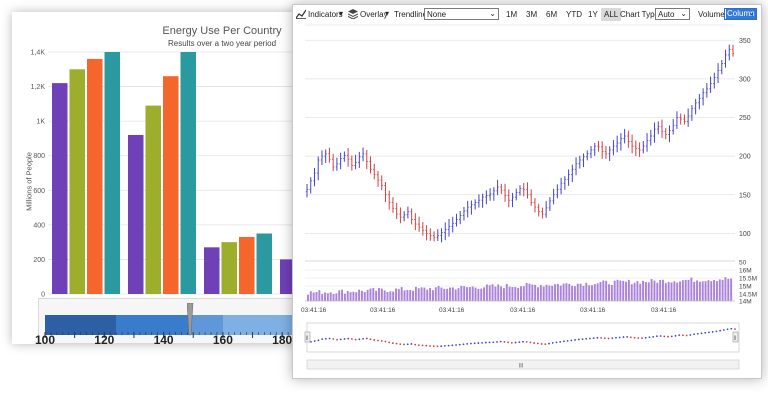 This screenshot has height=401, width=768. What do you see at coordinates (39, 156) in the screenshot?
I see `y-tick-label: 800` at bounding box center [39, 156].